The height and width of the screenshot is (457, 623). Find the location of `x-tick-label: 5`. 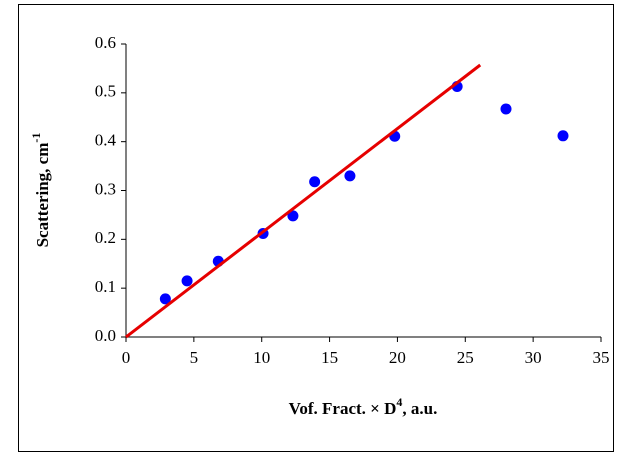

x-tick-label: 5 is located at coordinates (194, 357).